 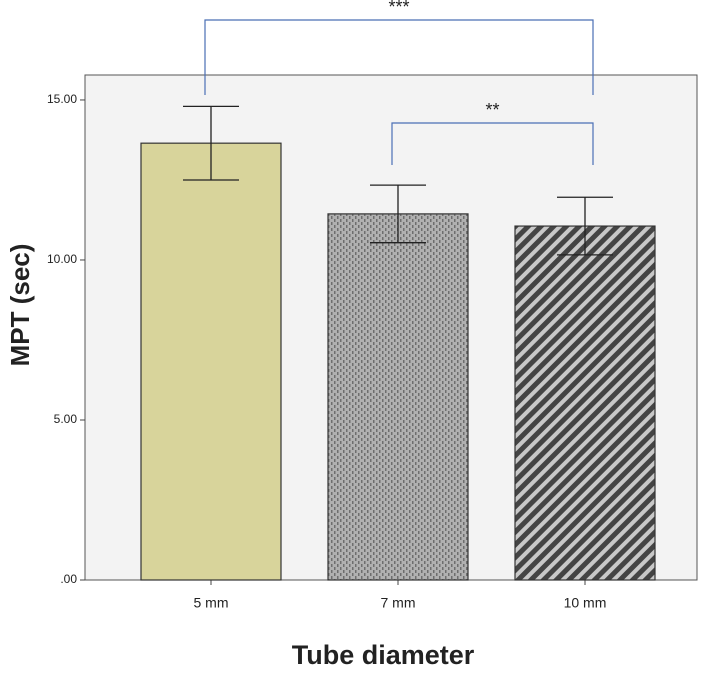 What do you see at coordinates (66, 419) in the screenshot?
I see `y-tick-label: 5.00` at bounding box center [66, 419].